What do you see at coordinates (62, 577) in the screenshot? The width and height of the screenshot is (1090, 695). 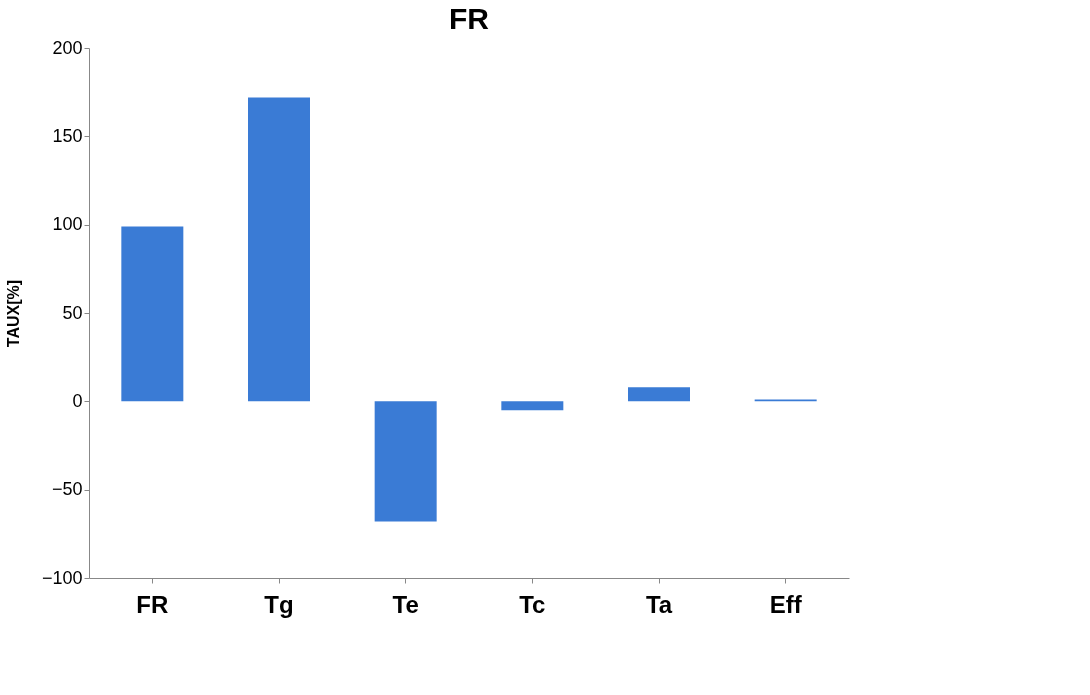 I see `y-tick-label: −100` at bounding box center [62, 577].